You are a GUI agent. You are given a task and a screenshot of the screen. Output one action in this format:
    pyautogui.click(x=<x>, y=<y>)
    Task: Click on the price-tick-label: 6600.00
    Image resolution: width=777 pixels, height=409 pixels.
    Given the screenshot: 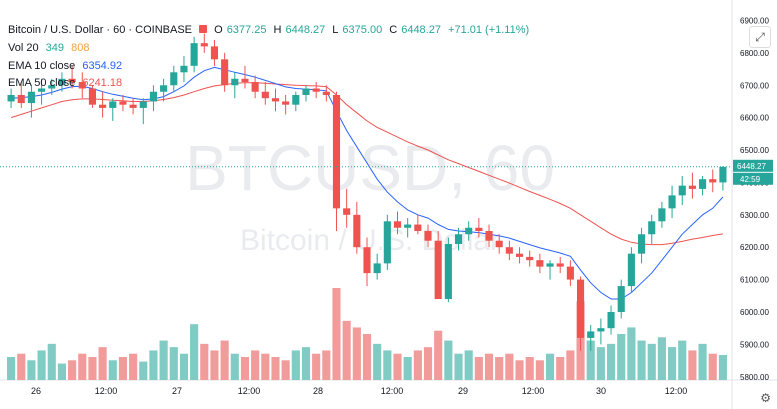 What is the action you would take?
    pyautogui.click(x=754, y=118)
    